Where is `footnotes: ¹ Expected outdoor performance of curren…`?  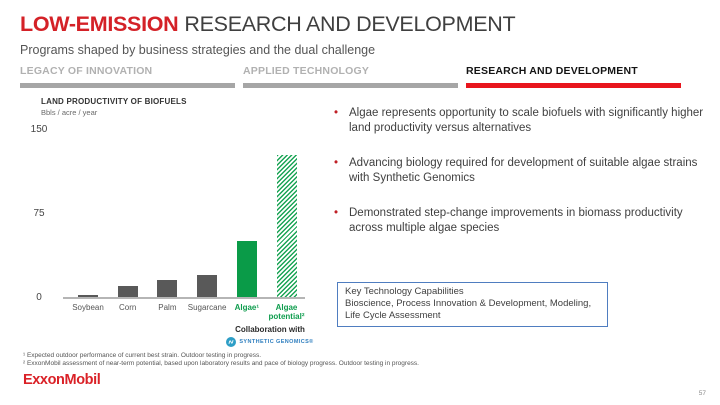 footnotes: ¹ Expected outdoor performance of curren… is located at coordinates (221, 359).